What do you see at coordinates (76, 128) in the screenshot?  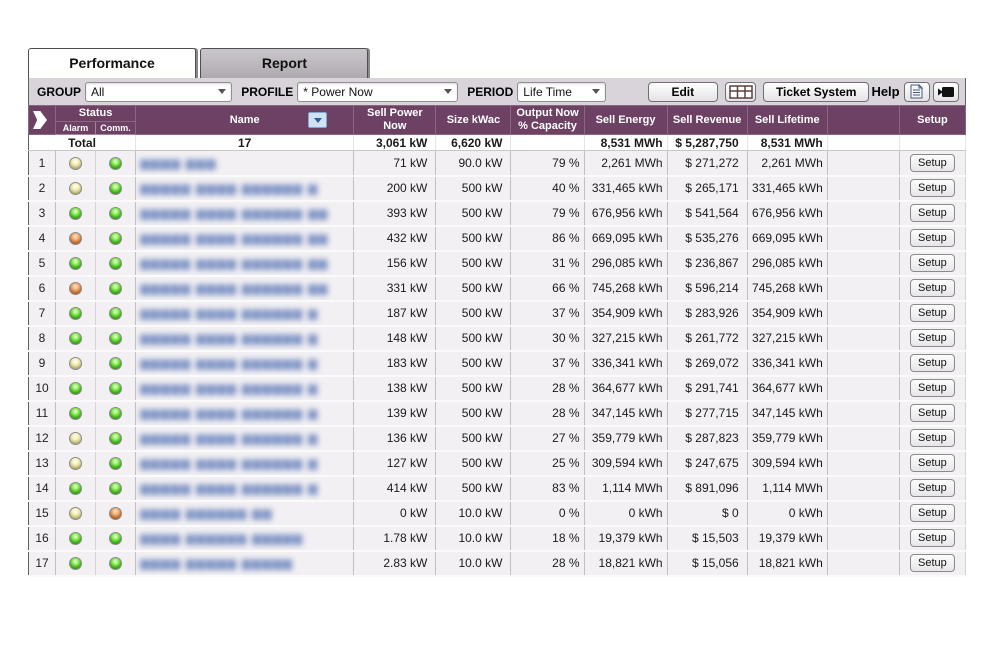 I see `alarm-subheader: Alarm` at bounding box center [76, 128].